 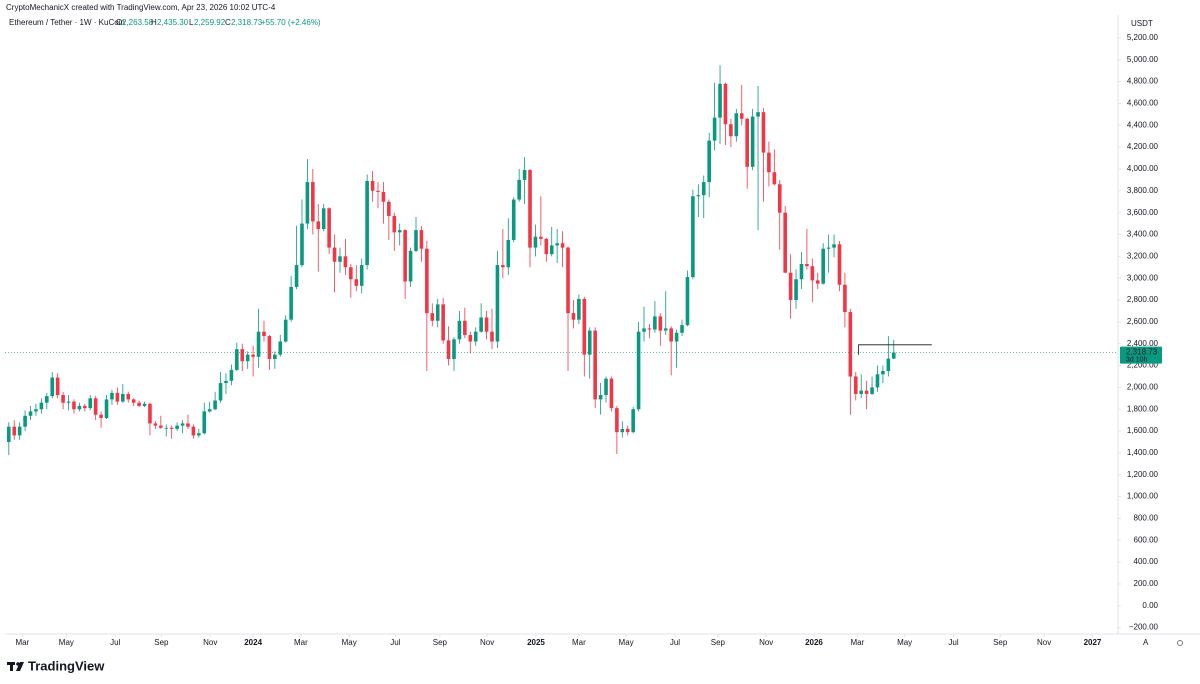 What do you see at coordinates (1143, 212) in the screenshot?
I see `y-tick-label: 3,600.00` at bounding box center [1143, 212].